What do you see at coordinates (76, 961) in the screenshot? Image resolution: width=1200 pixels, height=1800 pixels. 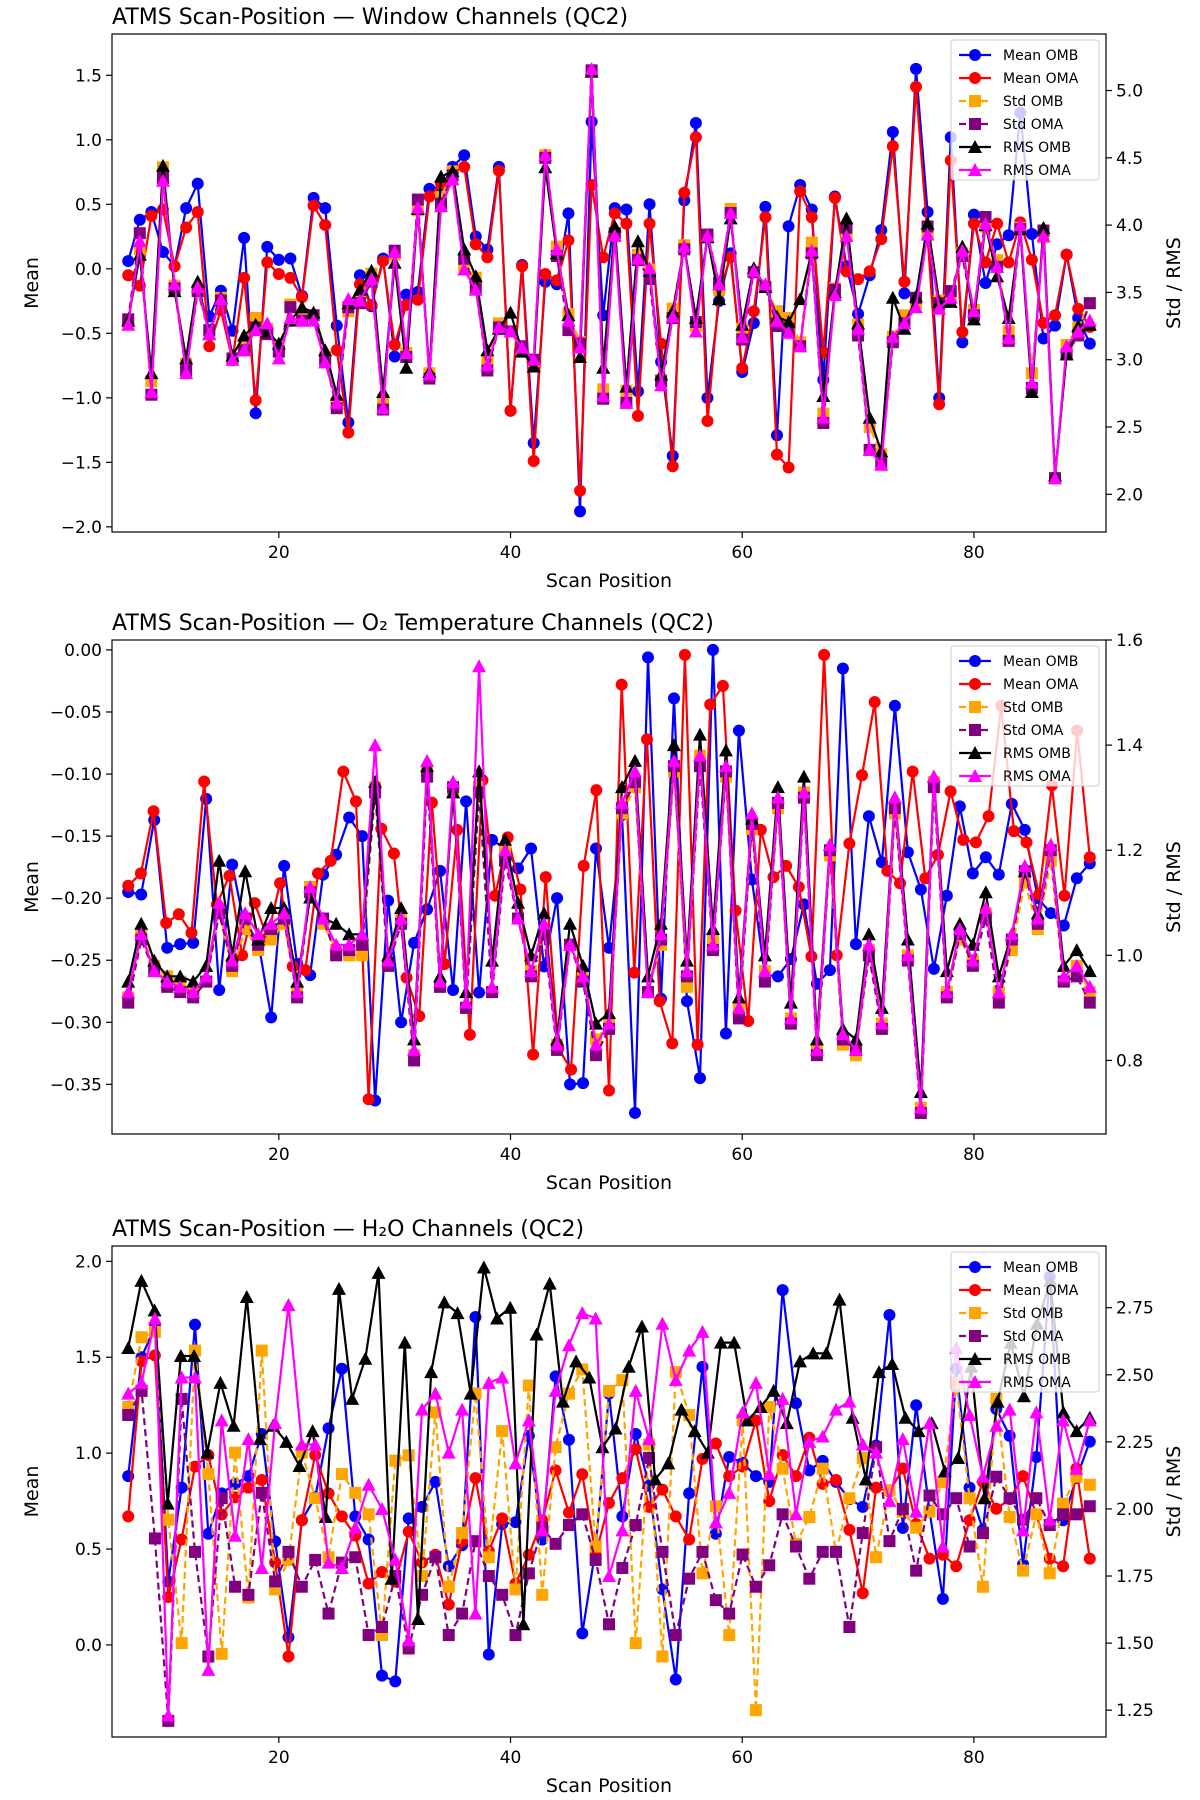 I see `y-tick-label: −0.25` at bounding box center [76, 961].